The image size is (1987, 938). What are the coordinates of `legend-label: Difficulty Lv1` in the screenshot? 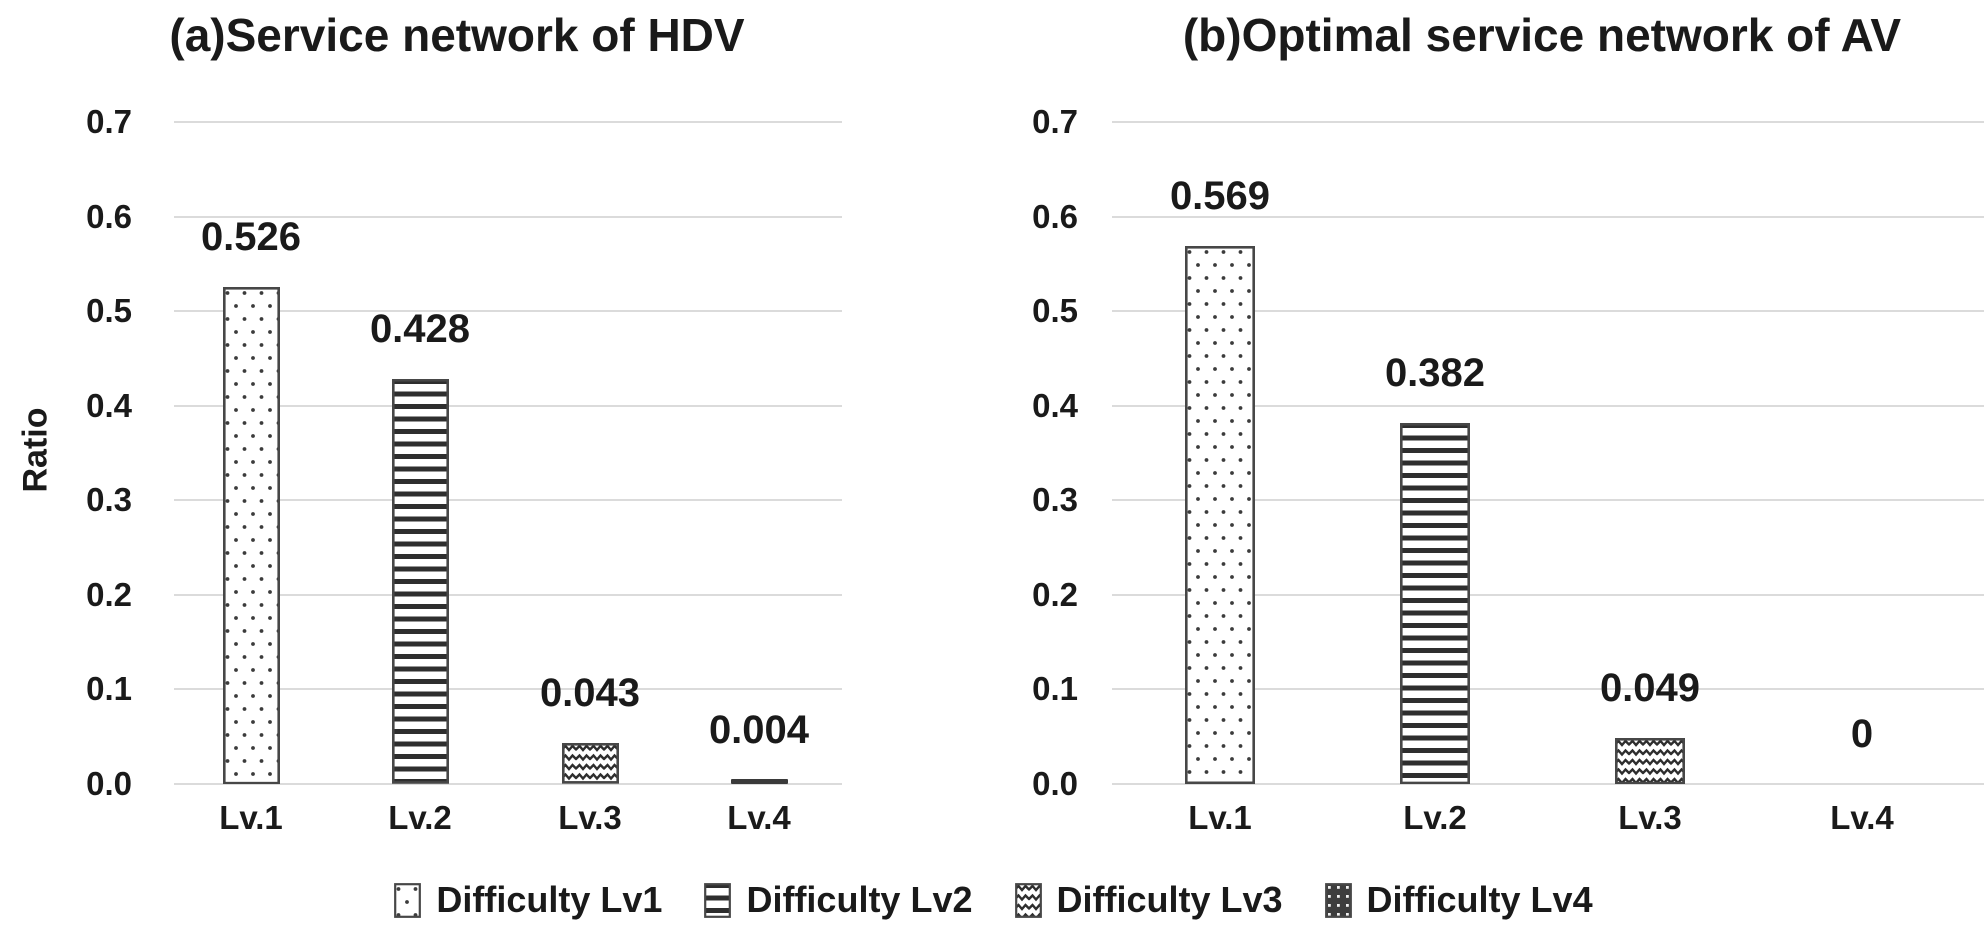 It's located at (549, 899).